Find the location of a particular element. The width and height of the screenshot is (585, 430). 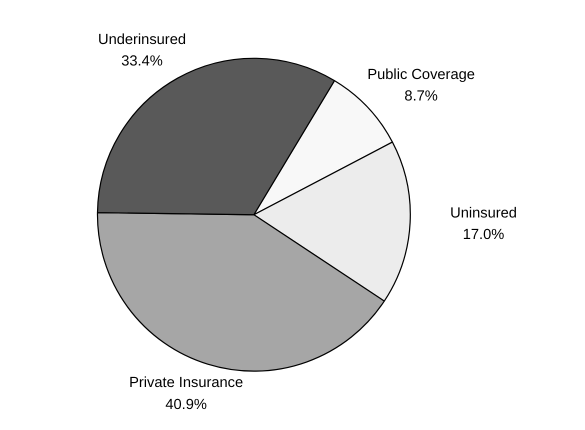

slice-label: Private Insurance is located at coordinates (186, 383).